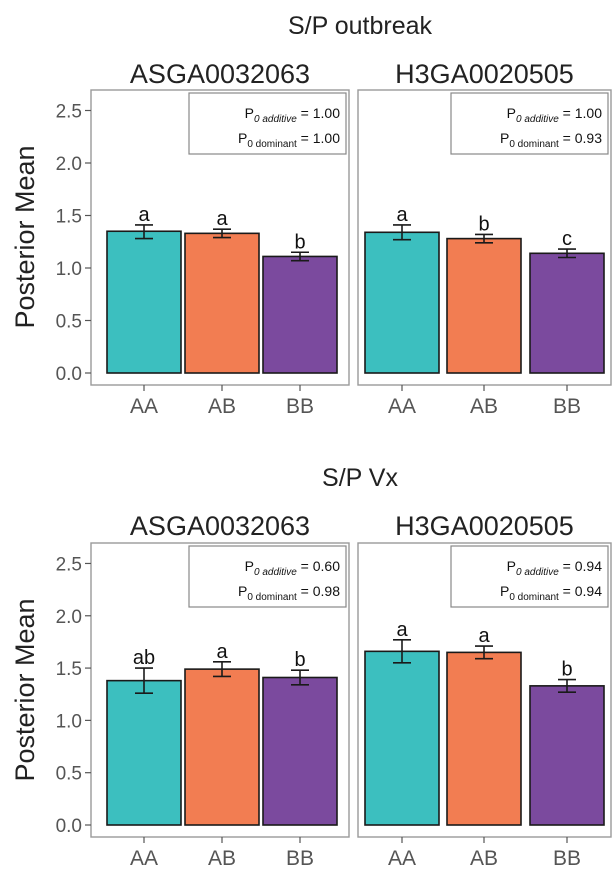 The image size is (614, 870). Describe the element at coordinates (551, 140) in the screenshot. I see `p0-dominant-text: P0 dominant = 0.93` at that location.